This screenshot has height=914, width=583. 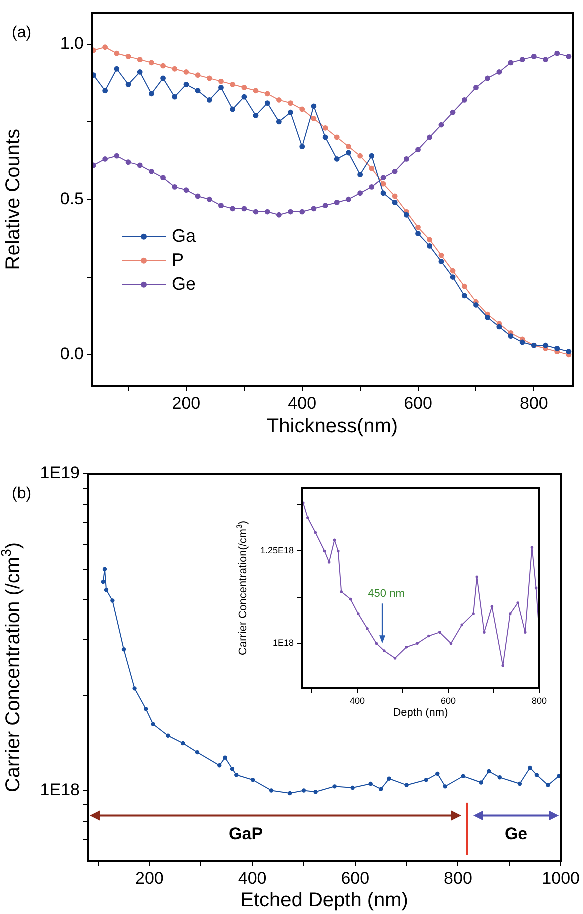 What do you see at coordinates (72, 198) in the screenshot?
I see `y-tick-label: 0.5` at bounding box center [72, 198].